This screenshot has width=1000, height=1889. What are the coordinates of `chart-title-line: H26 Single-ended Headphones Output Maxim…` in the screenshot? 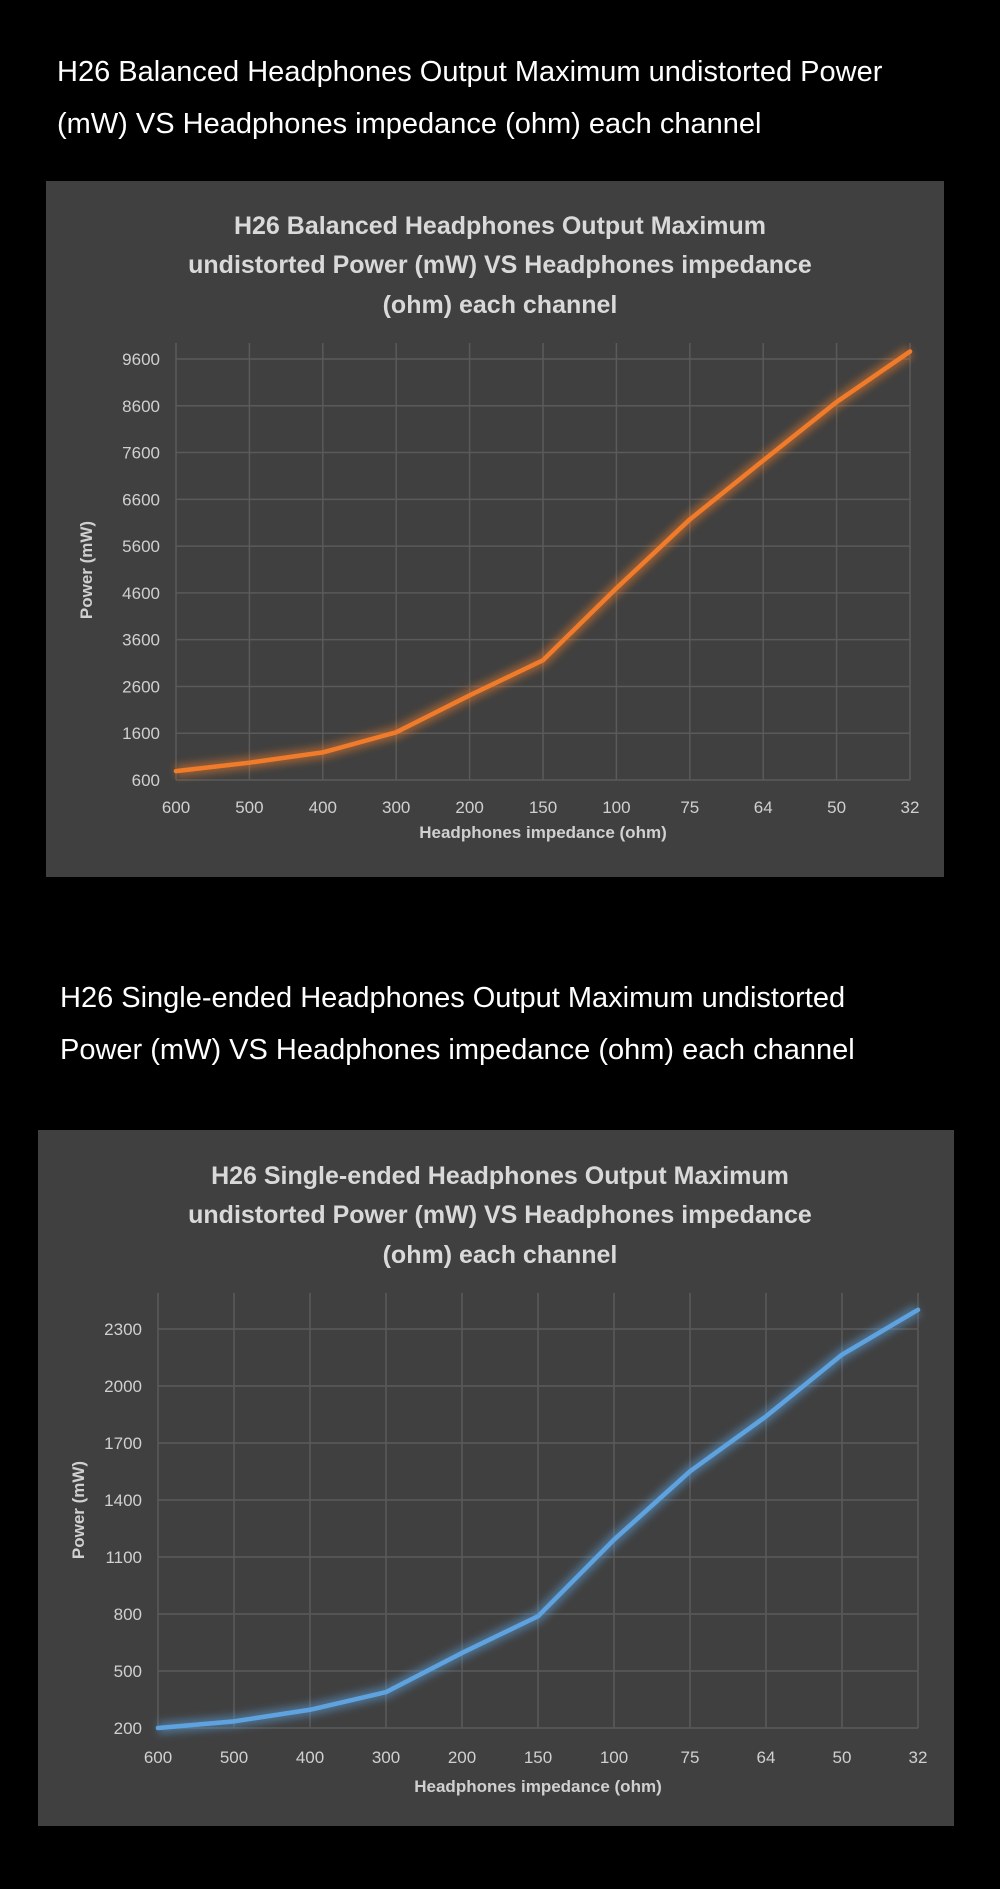 It's located at (500, 1176).